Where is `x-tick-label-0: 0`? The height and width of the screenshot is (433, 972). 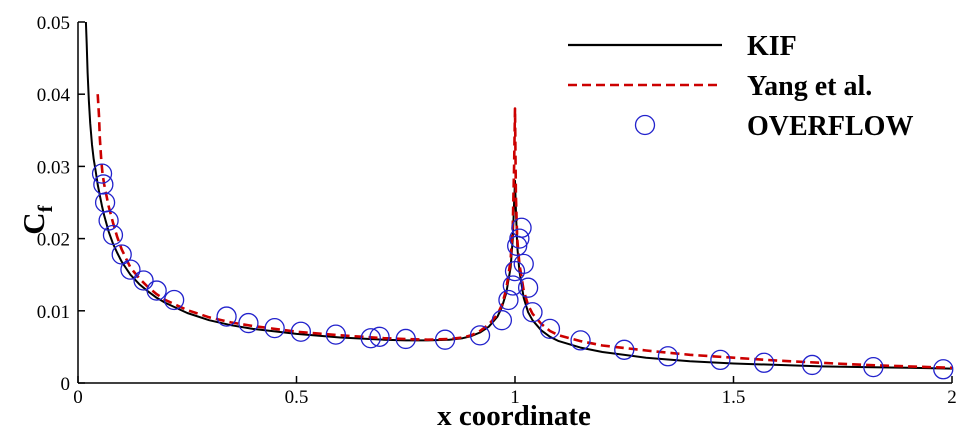
x-tick-label-0: 0 is located at coordinates (78, 397).